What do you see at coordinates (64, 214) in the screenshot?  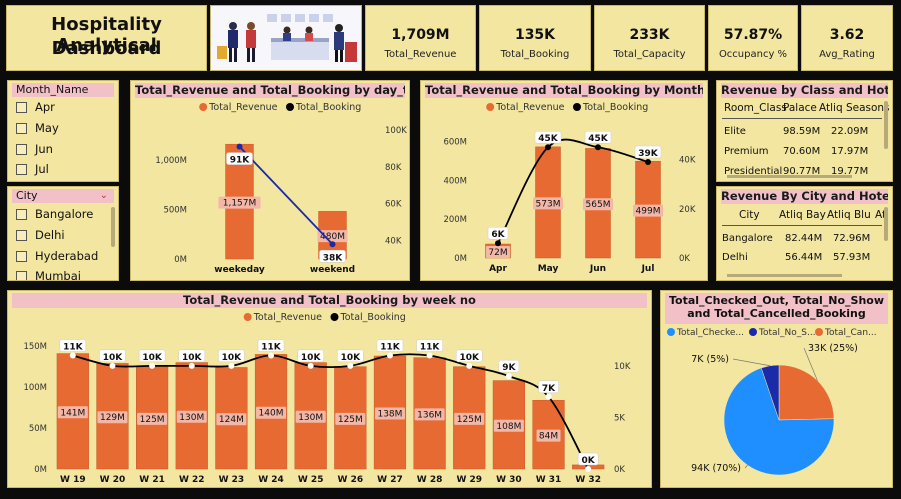 I see `city-option-label: Bangalore` at bounding box center [64, 214].